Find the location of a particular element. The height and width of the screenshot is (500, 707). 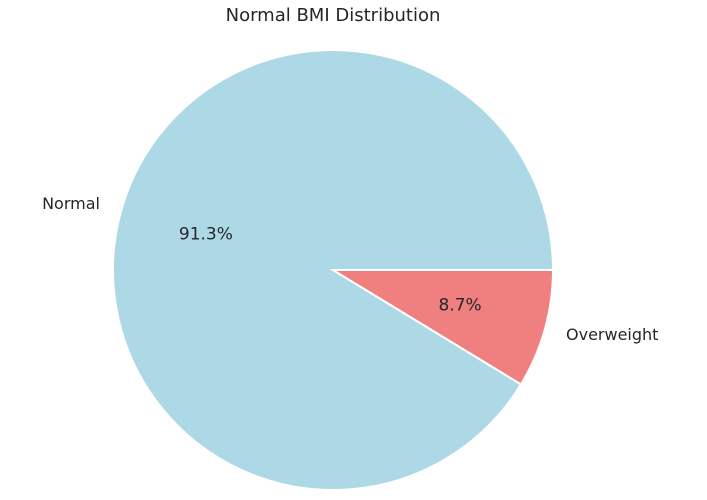

category-label-normal: Normal is located at coordinates (71, 203).